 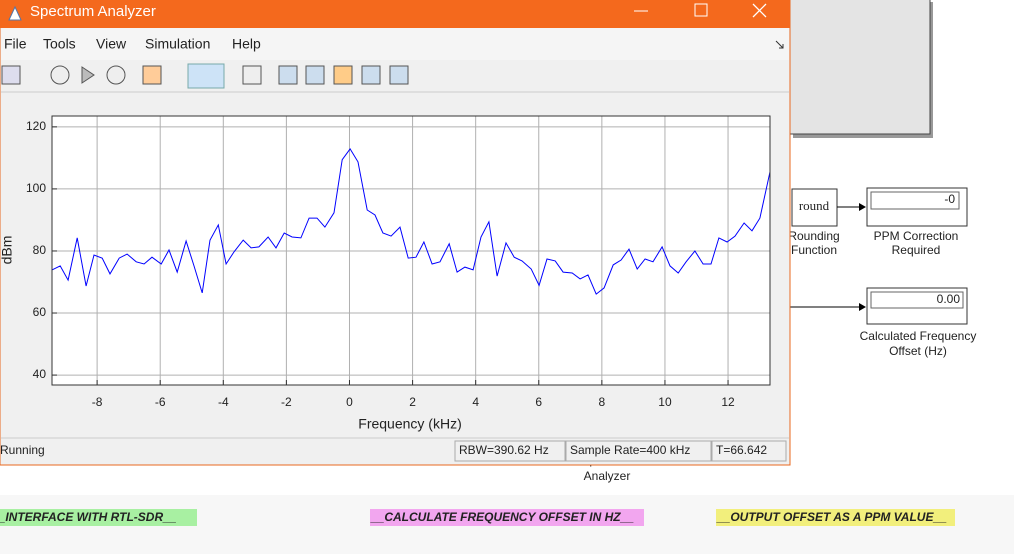 I want to click on menu-item: View, so click(x=111, y=44).